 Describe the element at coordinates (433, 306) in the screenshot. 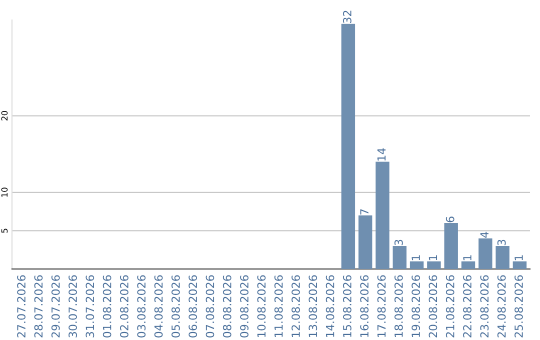

I see `x-tick-label: 20.08.2026` at that location.